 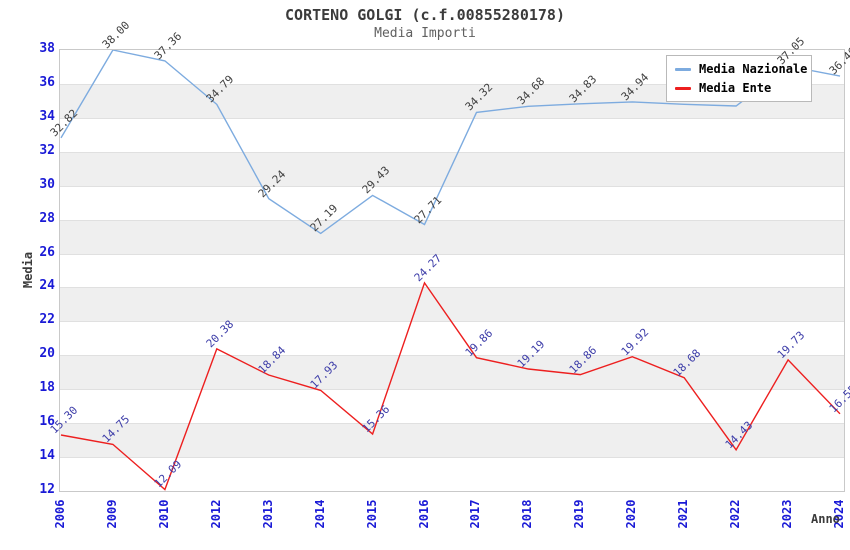 What do you see at coordinates (787, 514) in the screenshot?
I see `x-tick-label: 2023` at bounding box center [787, 514].